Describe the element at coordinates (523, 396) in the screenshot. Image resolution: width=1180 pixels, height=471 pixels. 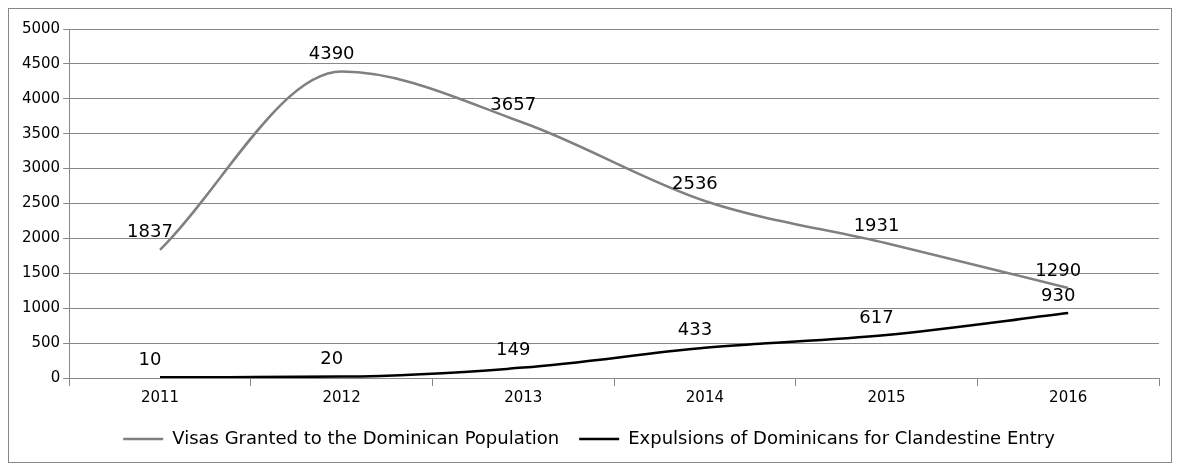
I see `x-tick-label: 2013` at that location.